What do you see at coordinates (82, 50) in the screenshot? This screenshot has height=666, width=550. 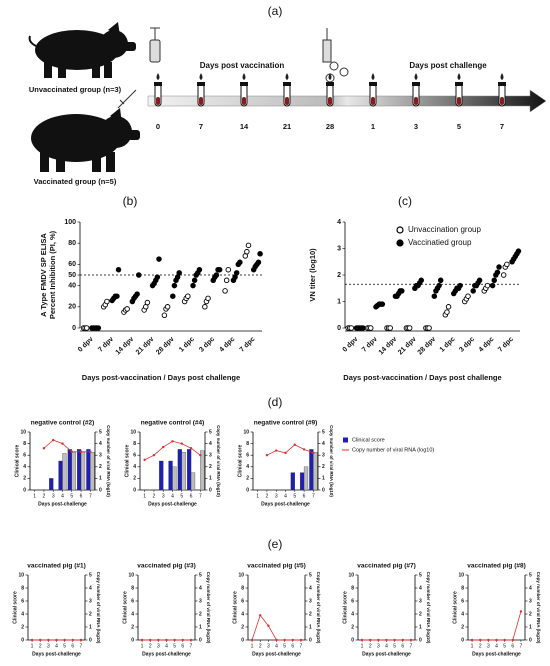 I see `pig-unvaccinated` at bounding box center [82, 50].